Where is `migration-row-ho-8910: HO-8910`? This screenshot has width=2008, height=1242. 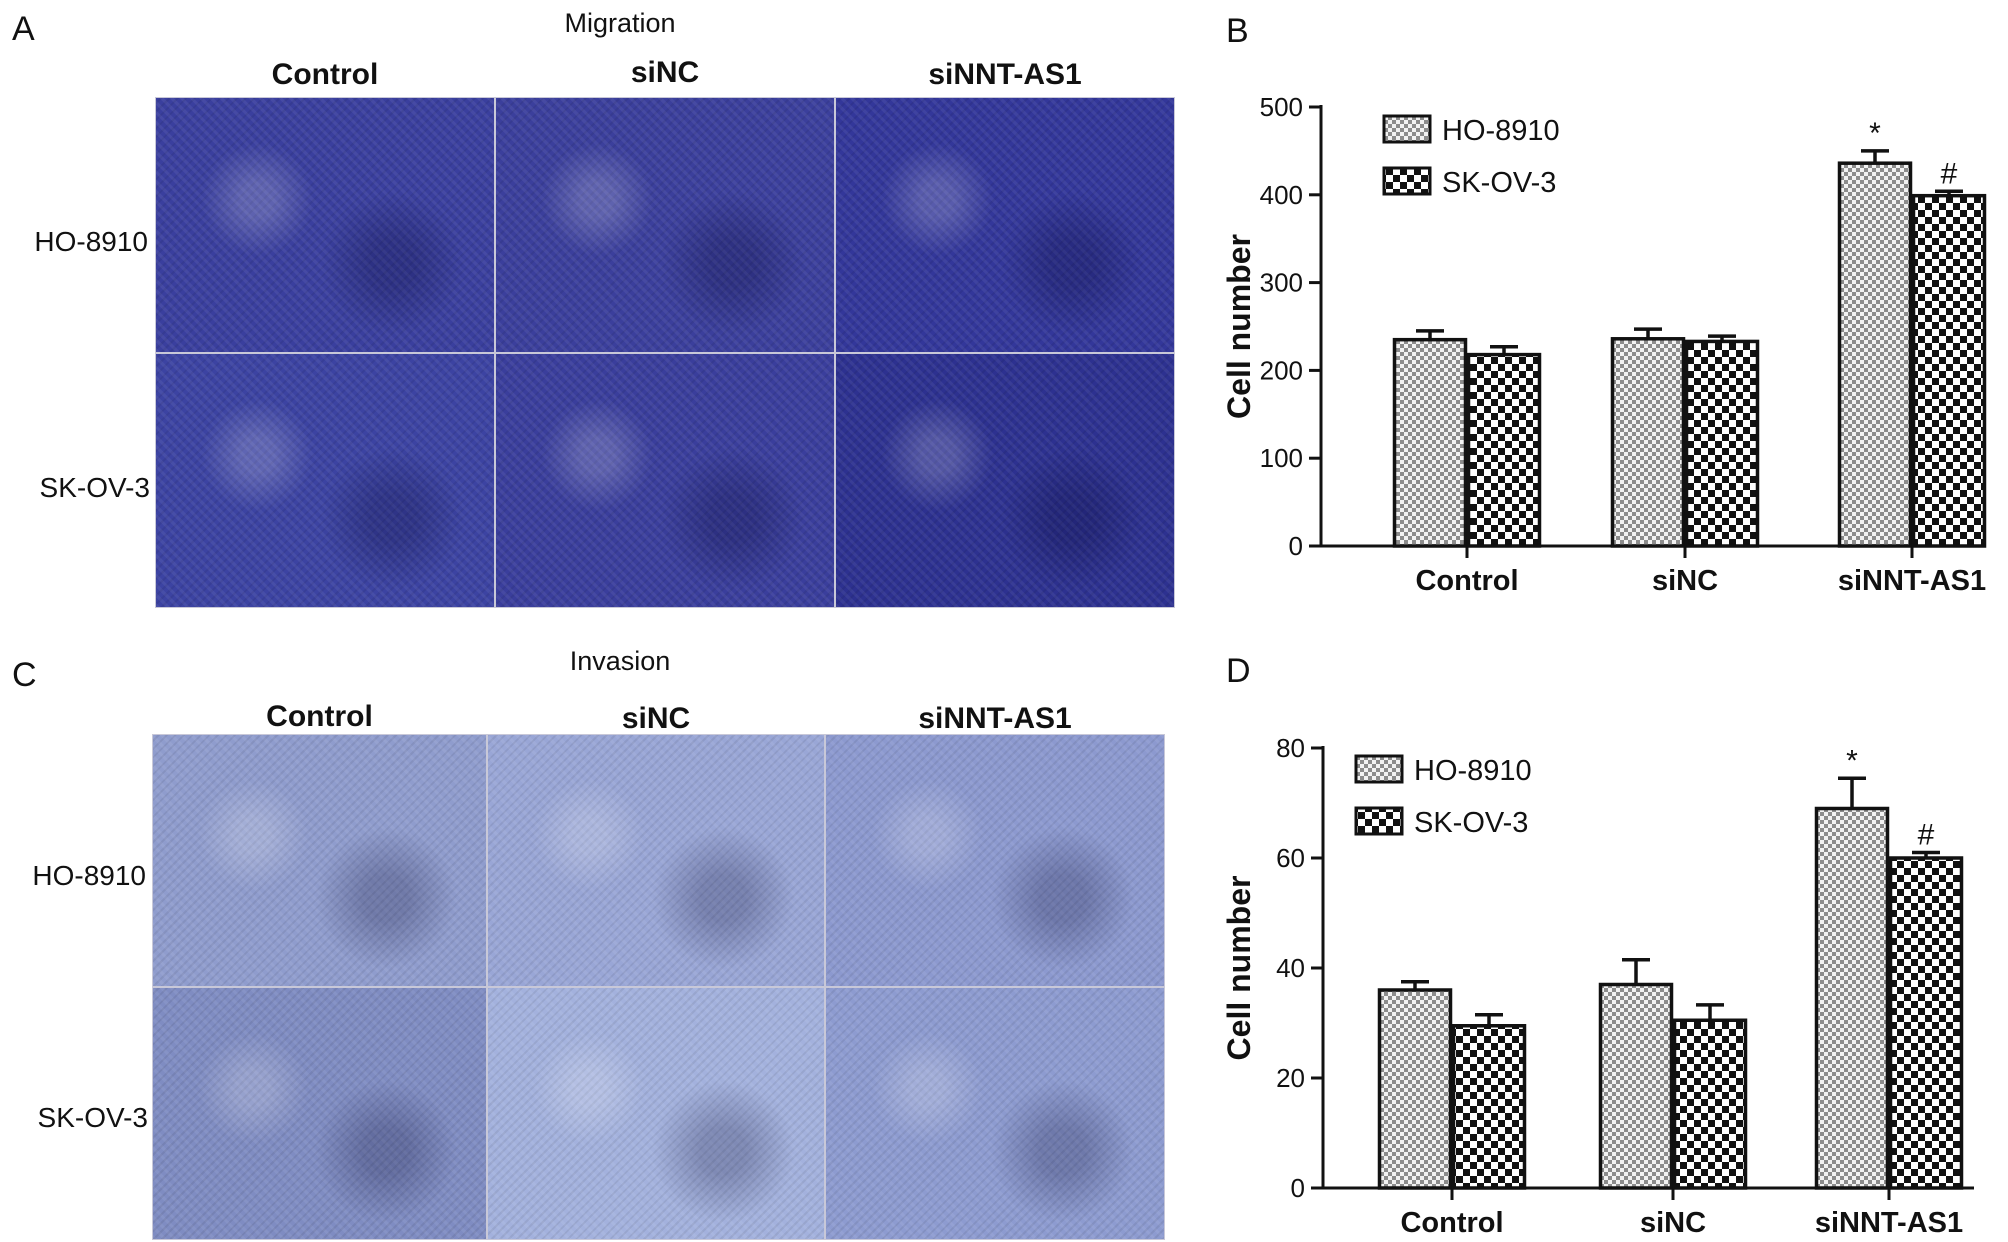
migration-row-ho-8910: HO-8910 is located at coordinates (91, 241).